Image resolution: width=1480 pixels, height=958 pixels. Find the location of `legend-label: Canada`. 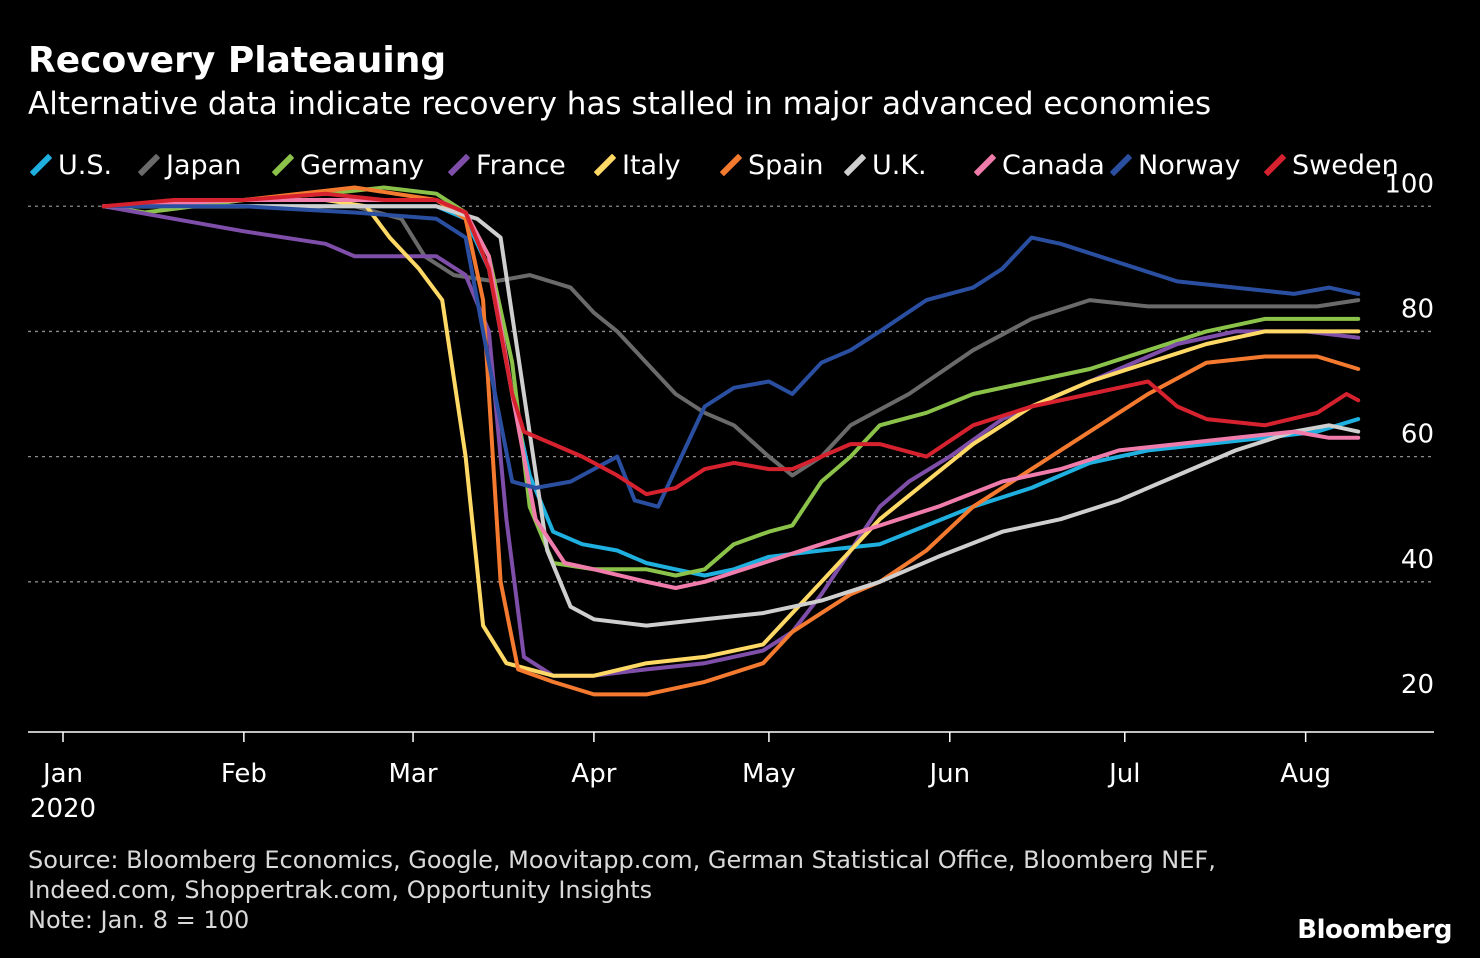

legend-label: Canada is located at coordinates (1053, 165).